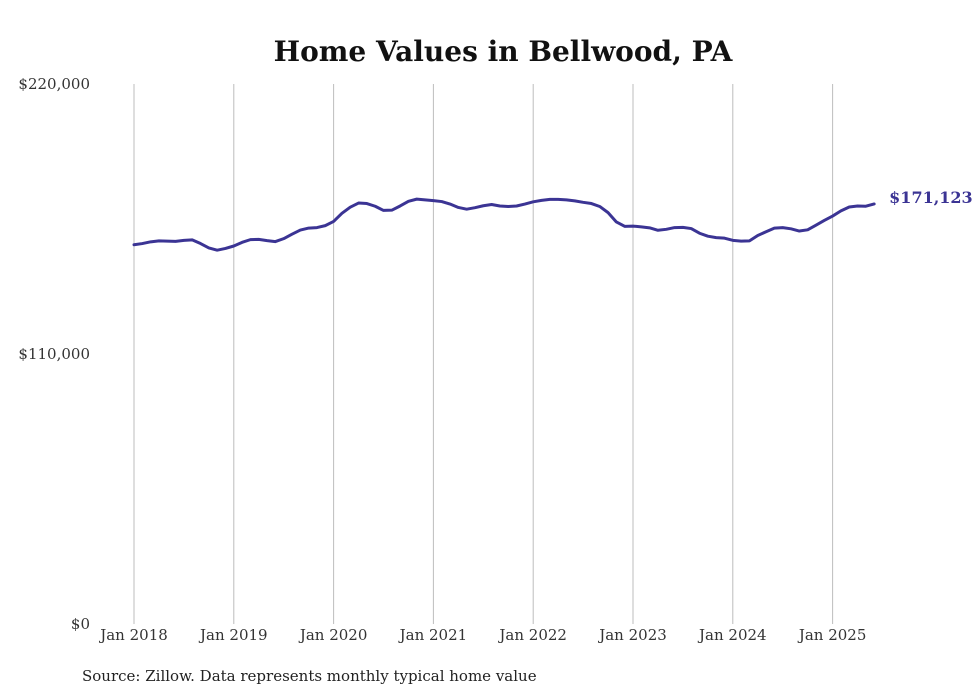 The width and height of the screenshot is (980, 699). Describe the element at coordinates (54, 84) in the screenshot. I see `y-tick-label: $220,000` at that location.